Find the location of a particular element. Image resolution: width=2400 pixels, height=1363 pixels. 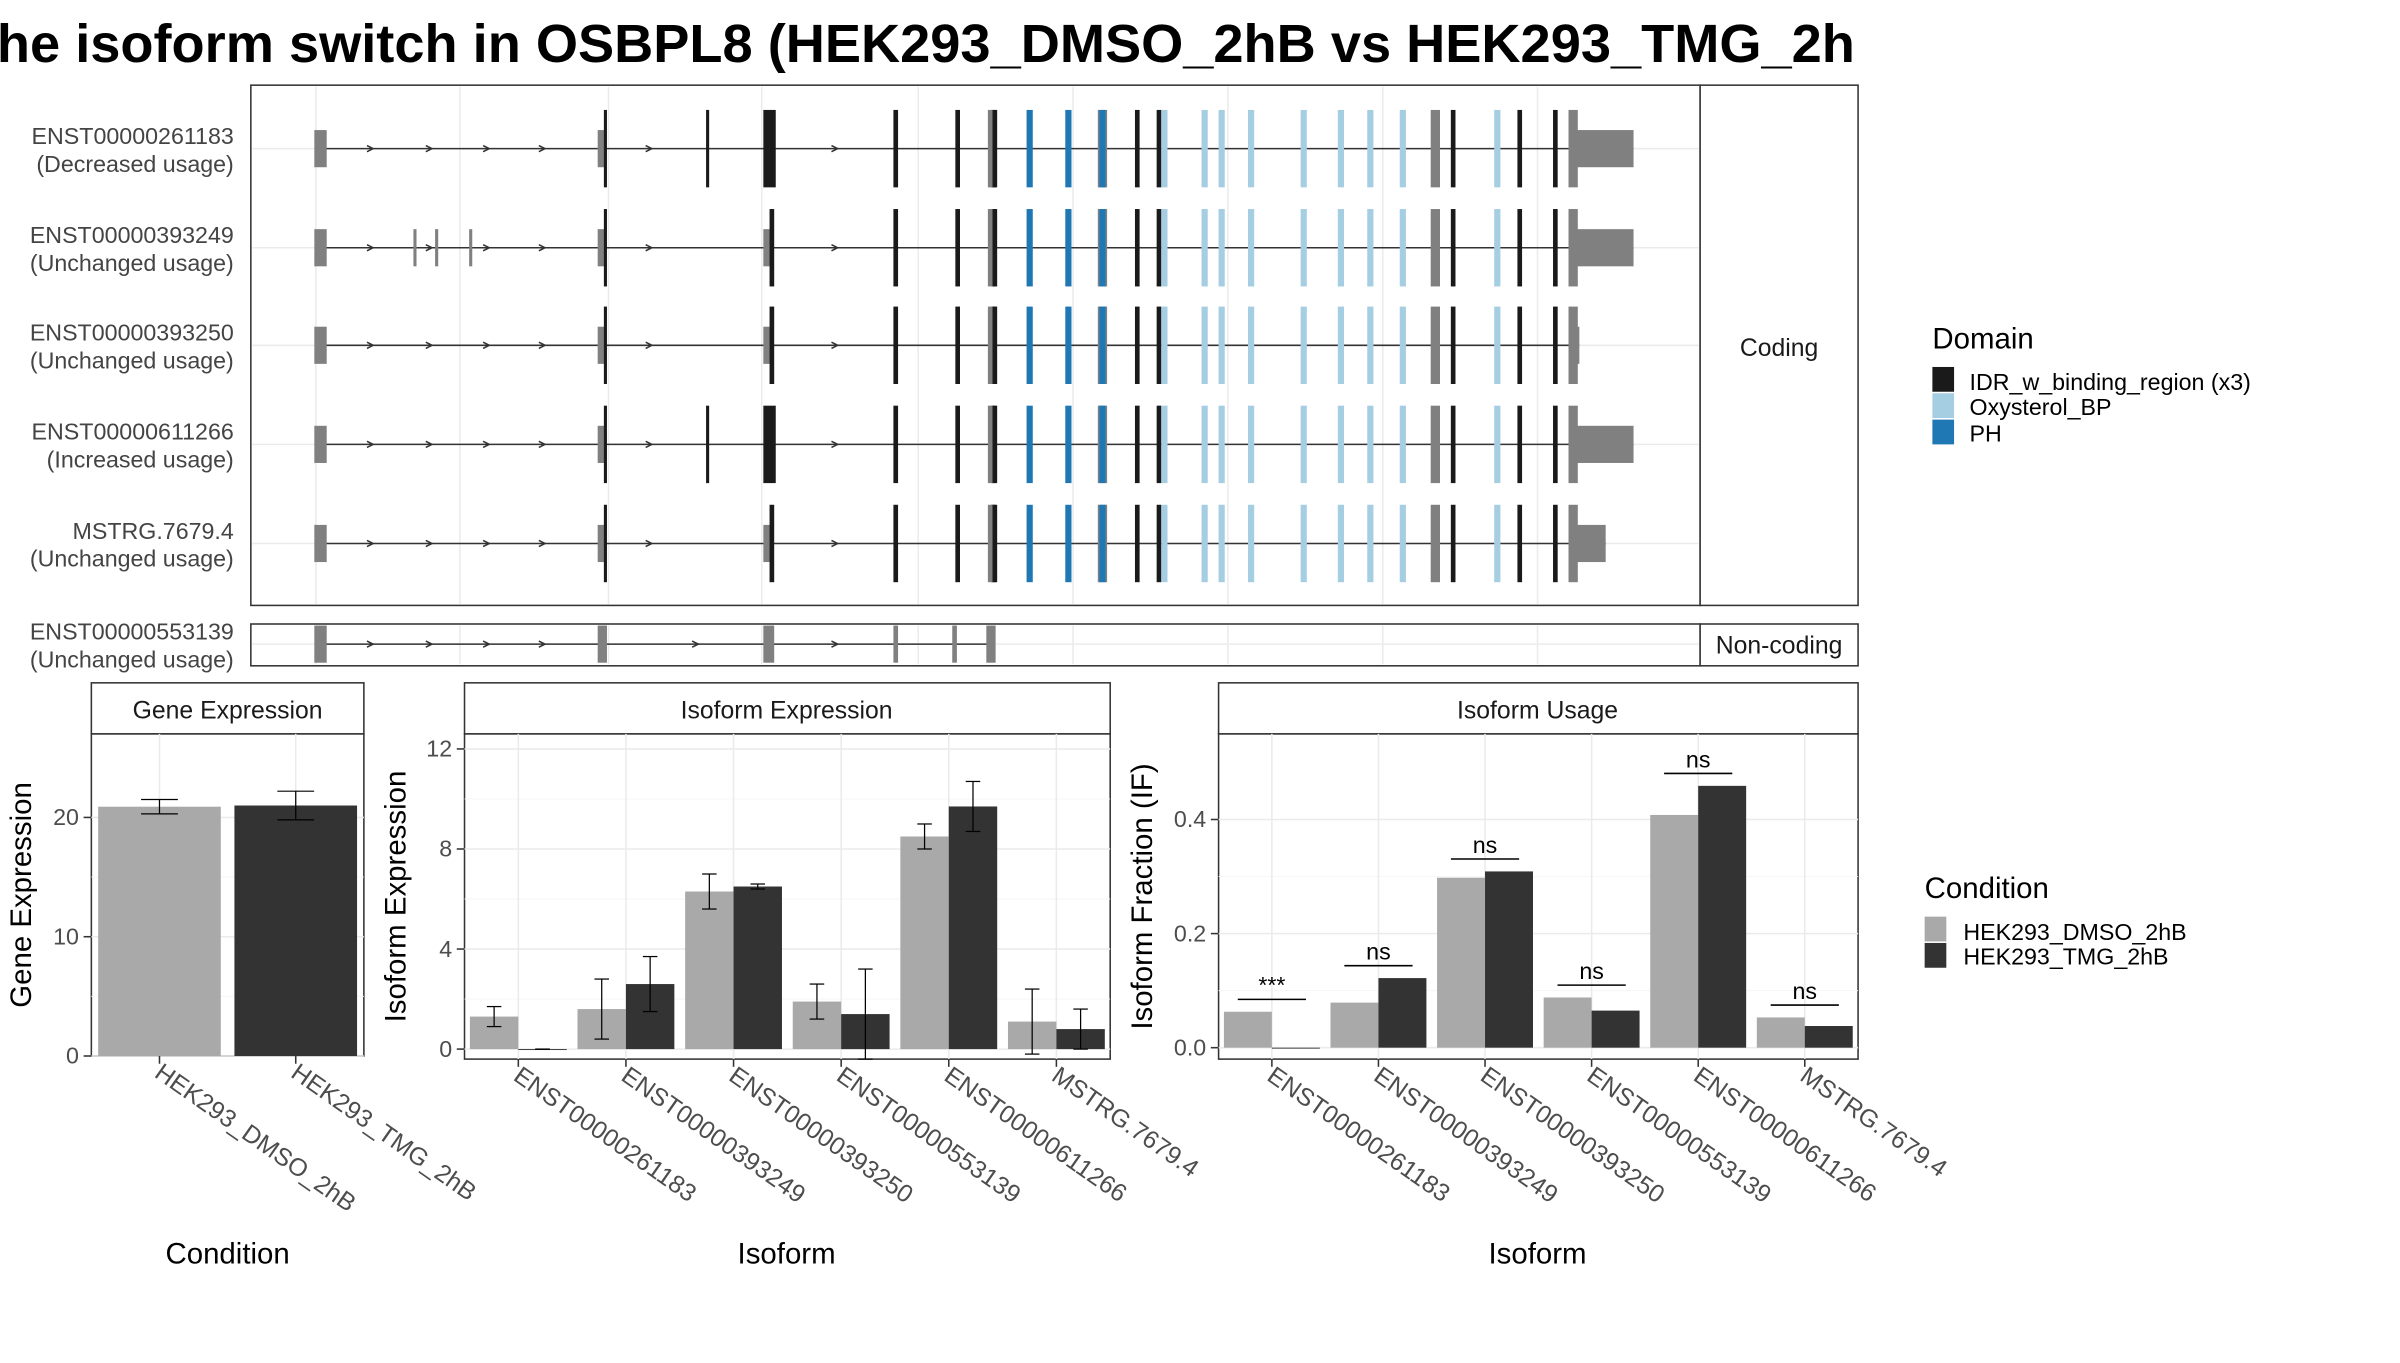

x-axis-title: Isoform is located at coordinates (1538, 1253).